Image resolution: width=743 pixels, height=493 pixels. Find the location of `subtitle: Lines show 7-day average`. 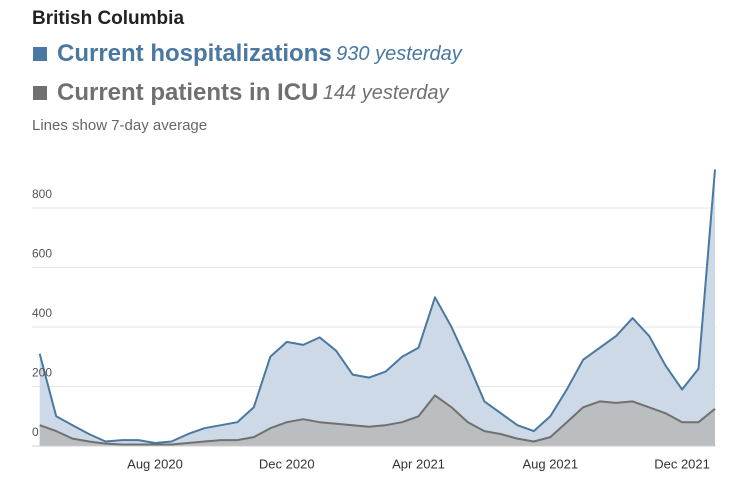

subtitle: Lines show 7-day average is located at coordinates (119, 125).